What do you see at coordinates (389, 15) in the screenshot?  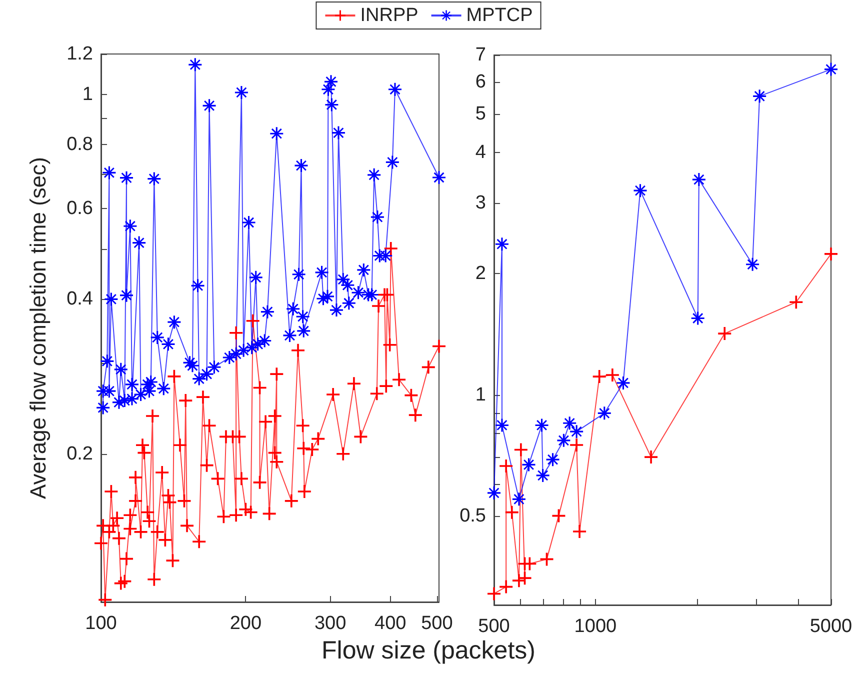 I see `legend-label: INRPP` at bounding box center [389, 15].